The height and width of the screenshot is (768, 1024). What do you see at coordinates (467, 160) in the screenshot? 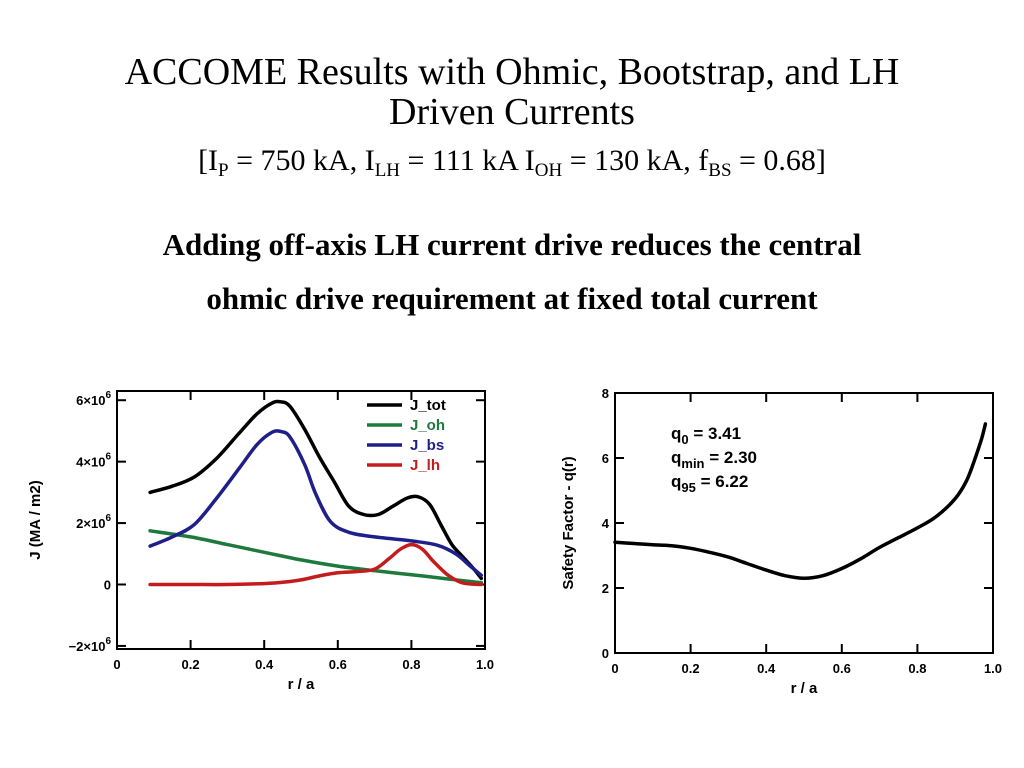
I see `param-ilh-val: = 111 kA I` at bounding box center [467, 160].